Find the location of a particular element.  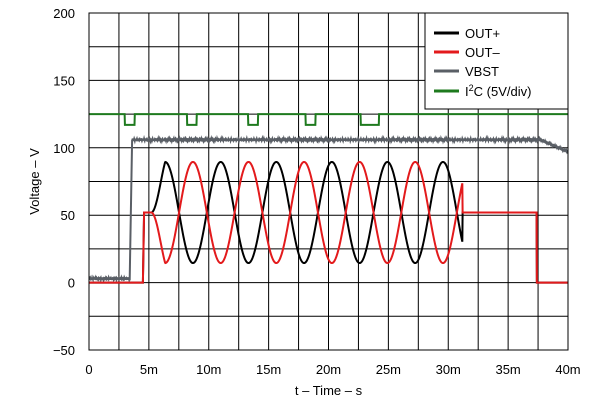

x-tick-label: 10m is located at coordinates (208, 369).